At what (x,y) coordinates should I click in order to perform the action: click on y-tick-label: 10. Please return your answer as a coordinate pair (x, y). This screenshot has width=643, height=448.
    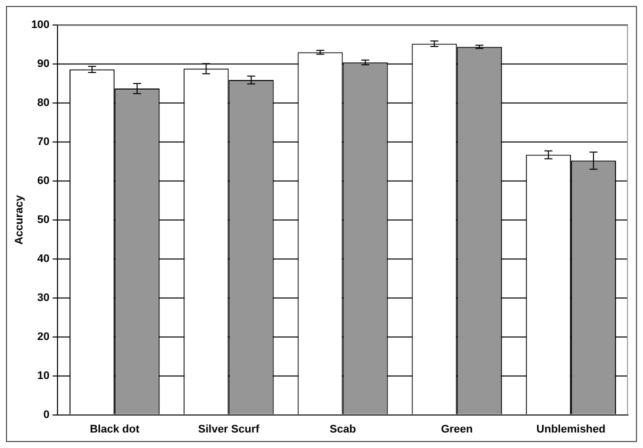
    Looking at the image, I should click on (43, 376).